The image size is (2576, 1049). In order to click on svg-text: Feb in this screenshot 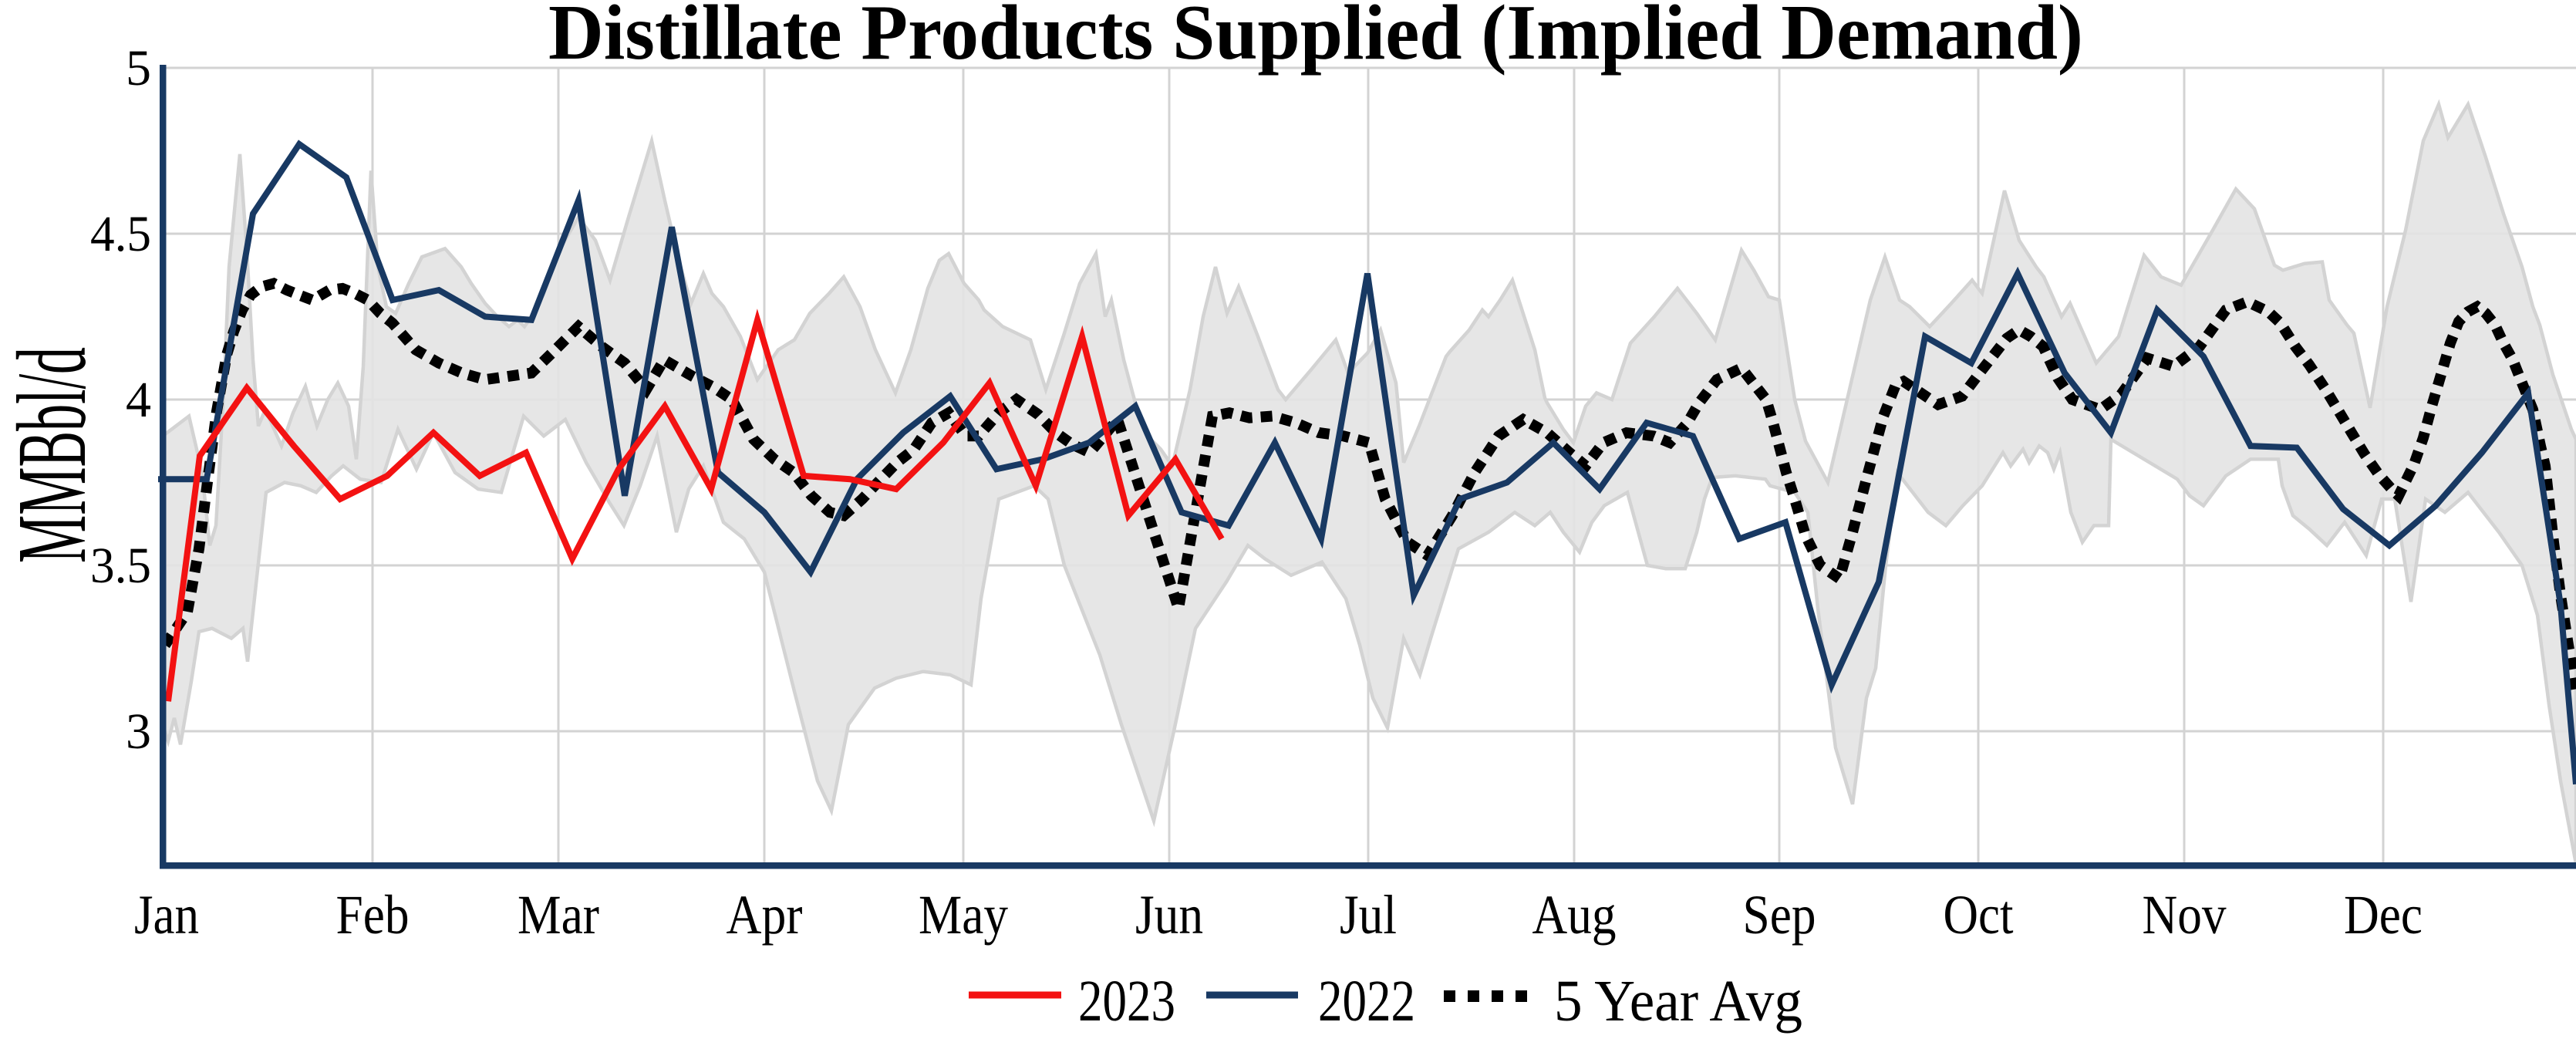, I will do `click(373, 915)`.